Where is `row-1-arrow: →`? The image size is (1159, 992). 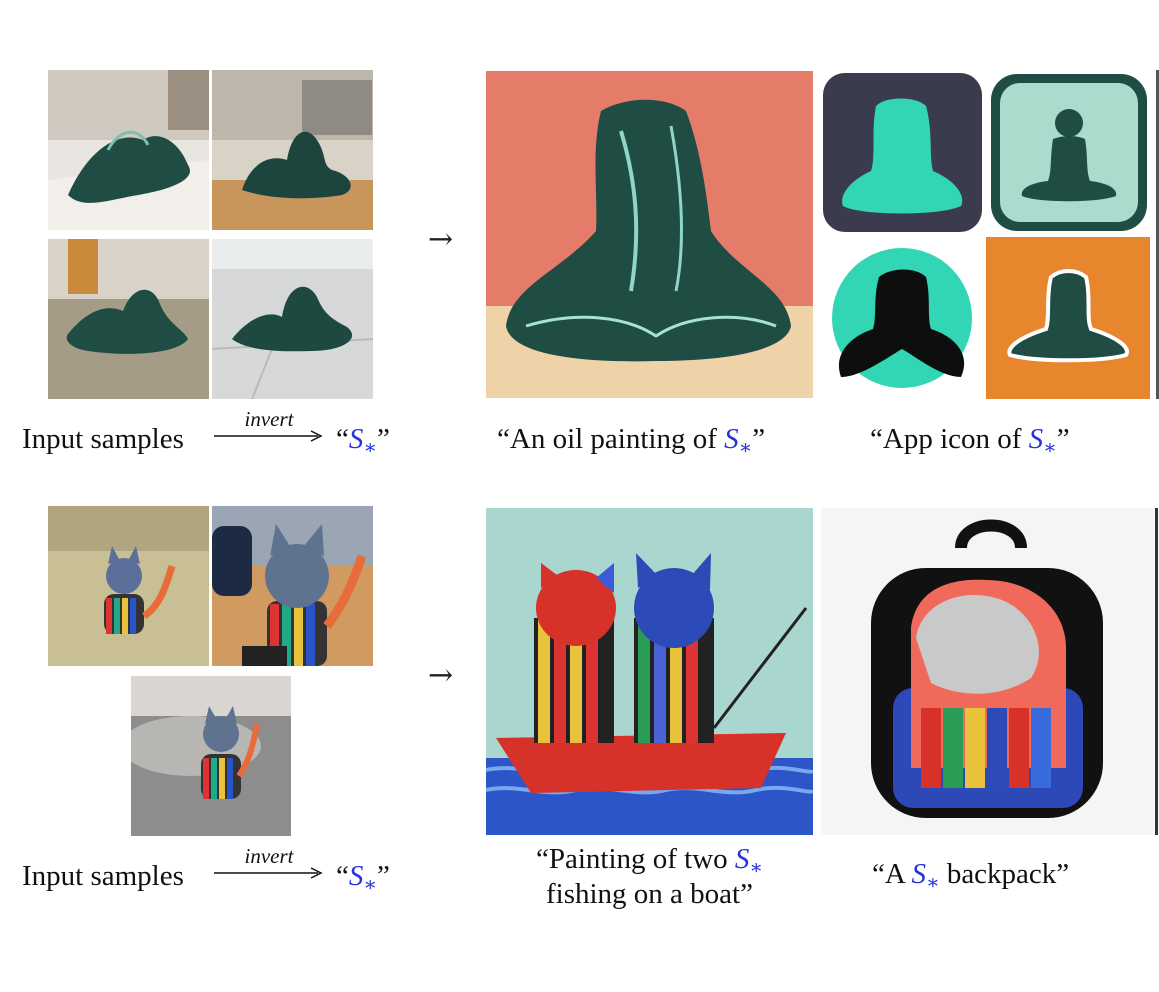 row-1-arrow: → is located at coordinates (441, 239).